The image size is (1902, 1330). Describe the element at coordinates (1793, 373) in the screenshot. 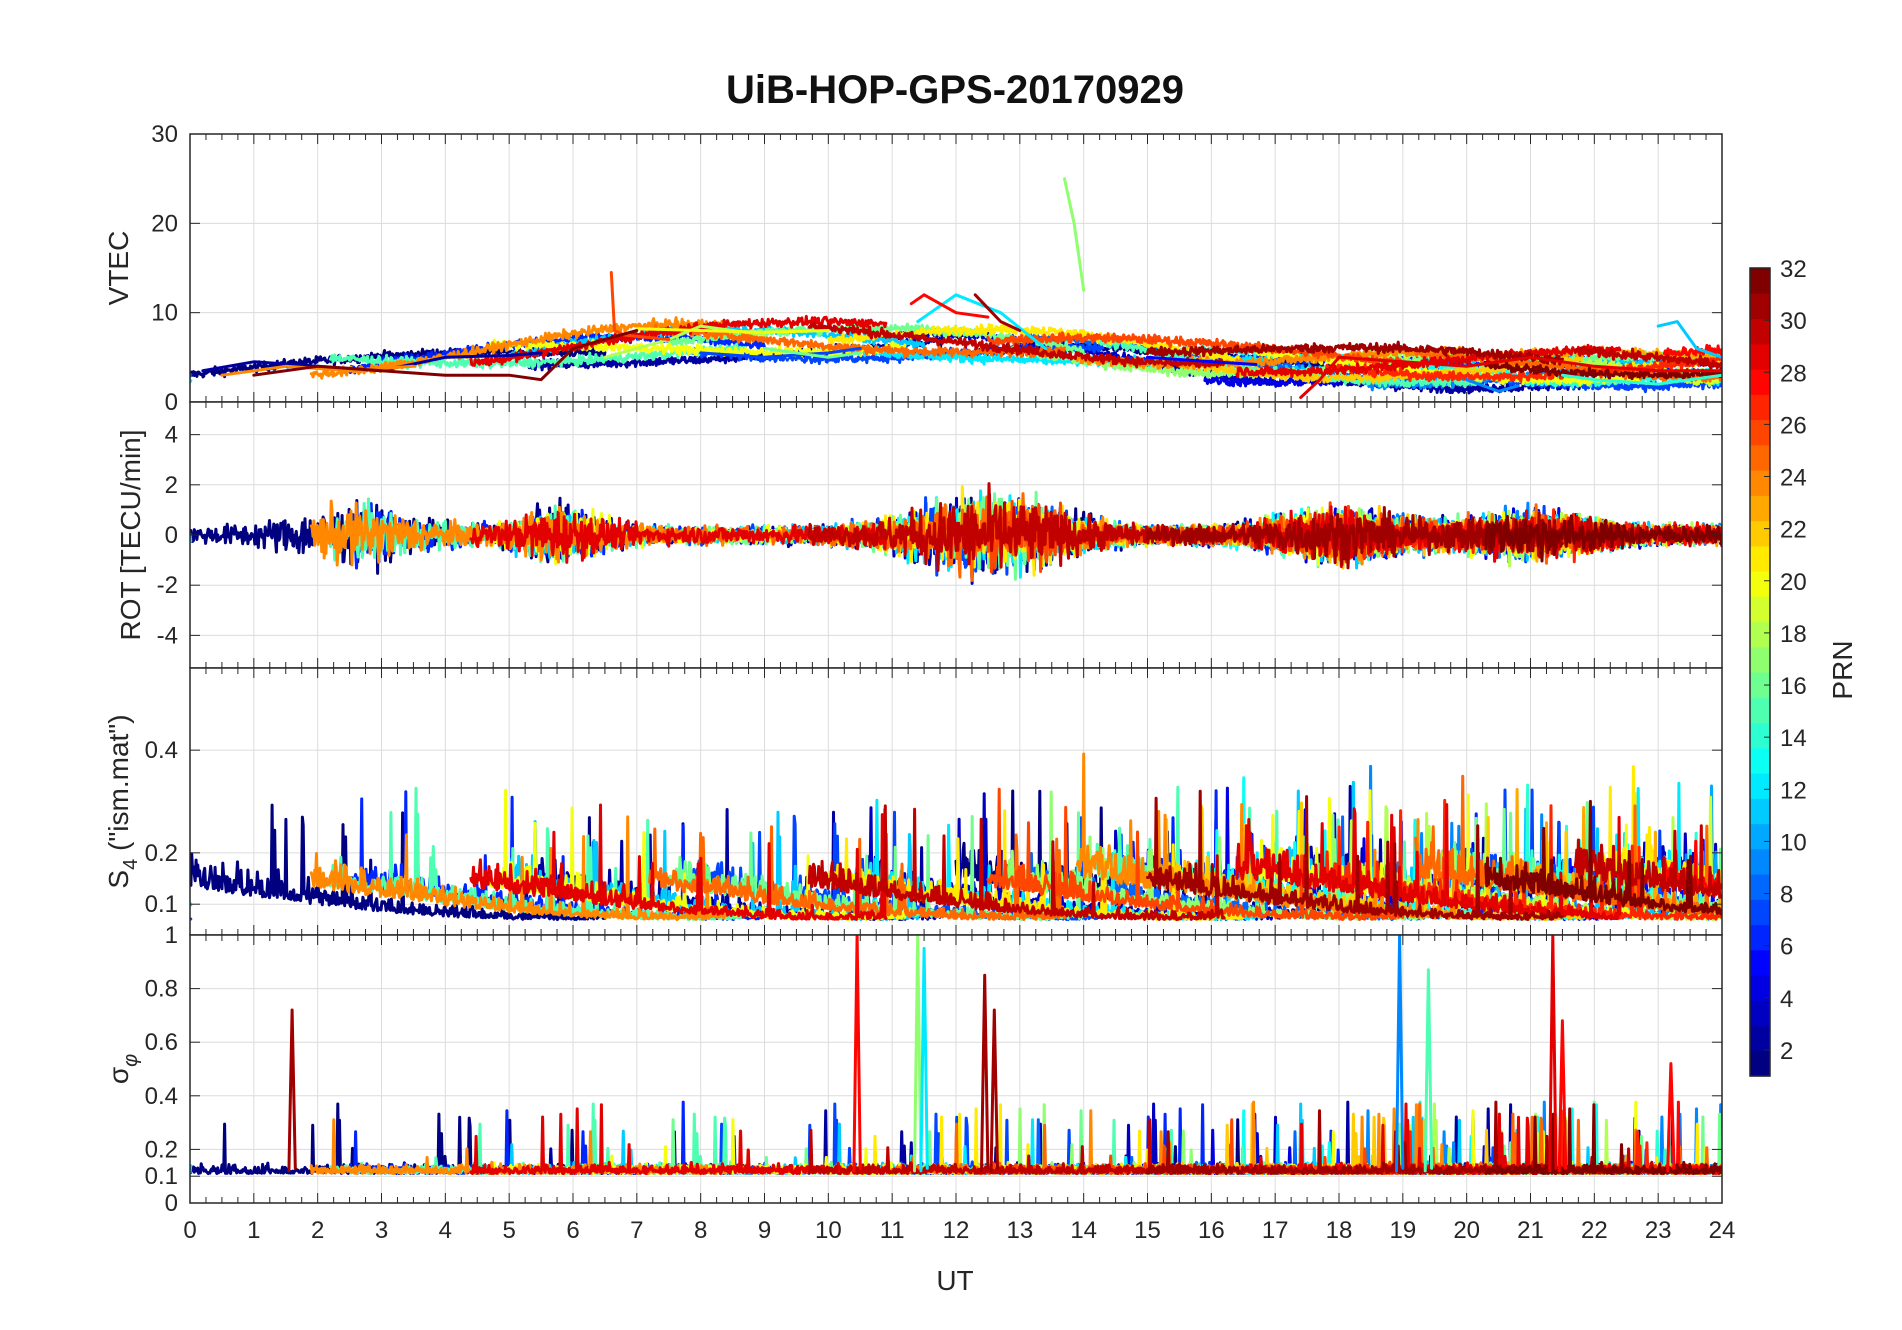

I see `colorbar-tick-label: 28` at that location.